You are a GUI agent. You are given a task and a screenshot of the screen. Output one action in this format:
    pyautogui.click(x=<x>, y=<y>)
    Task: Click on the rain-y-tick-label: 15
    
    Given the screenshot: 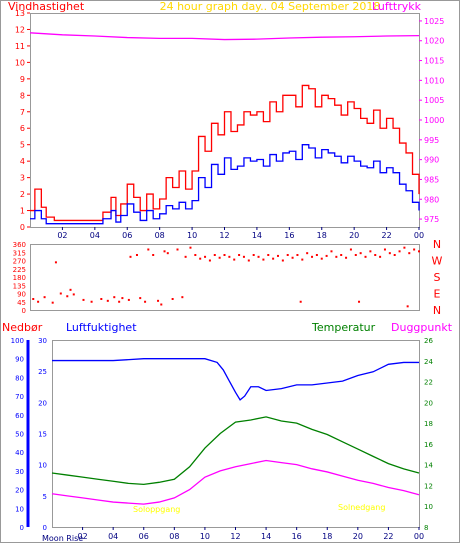 What is the action you would take?
    pyautogui.click(x=42, y=435)
    